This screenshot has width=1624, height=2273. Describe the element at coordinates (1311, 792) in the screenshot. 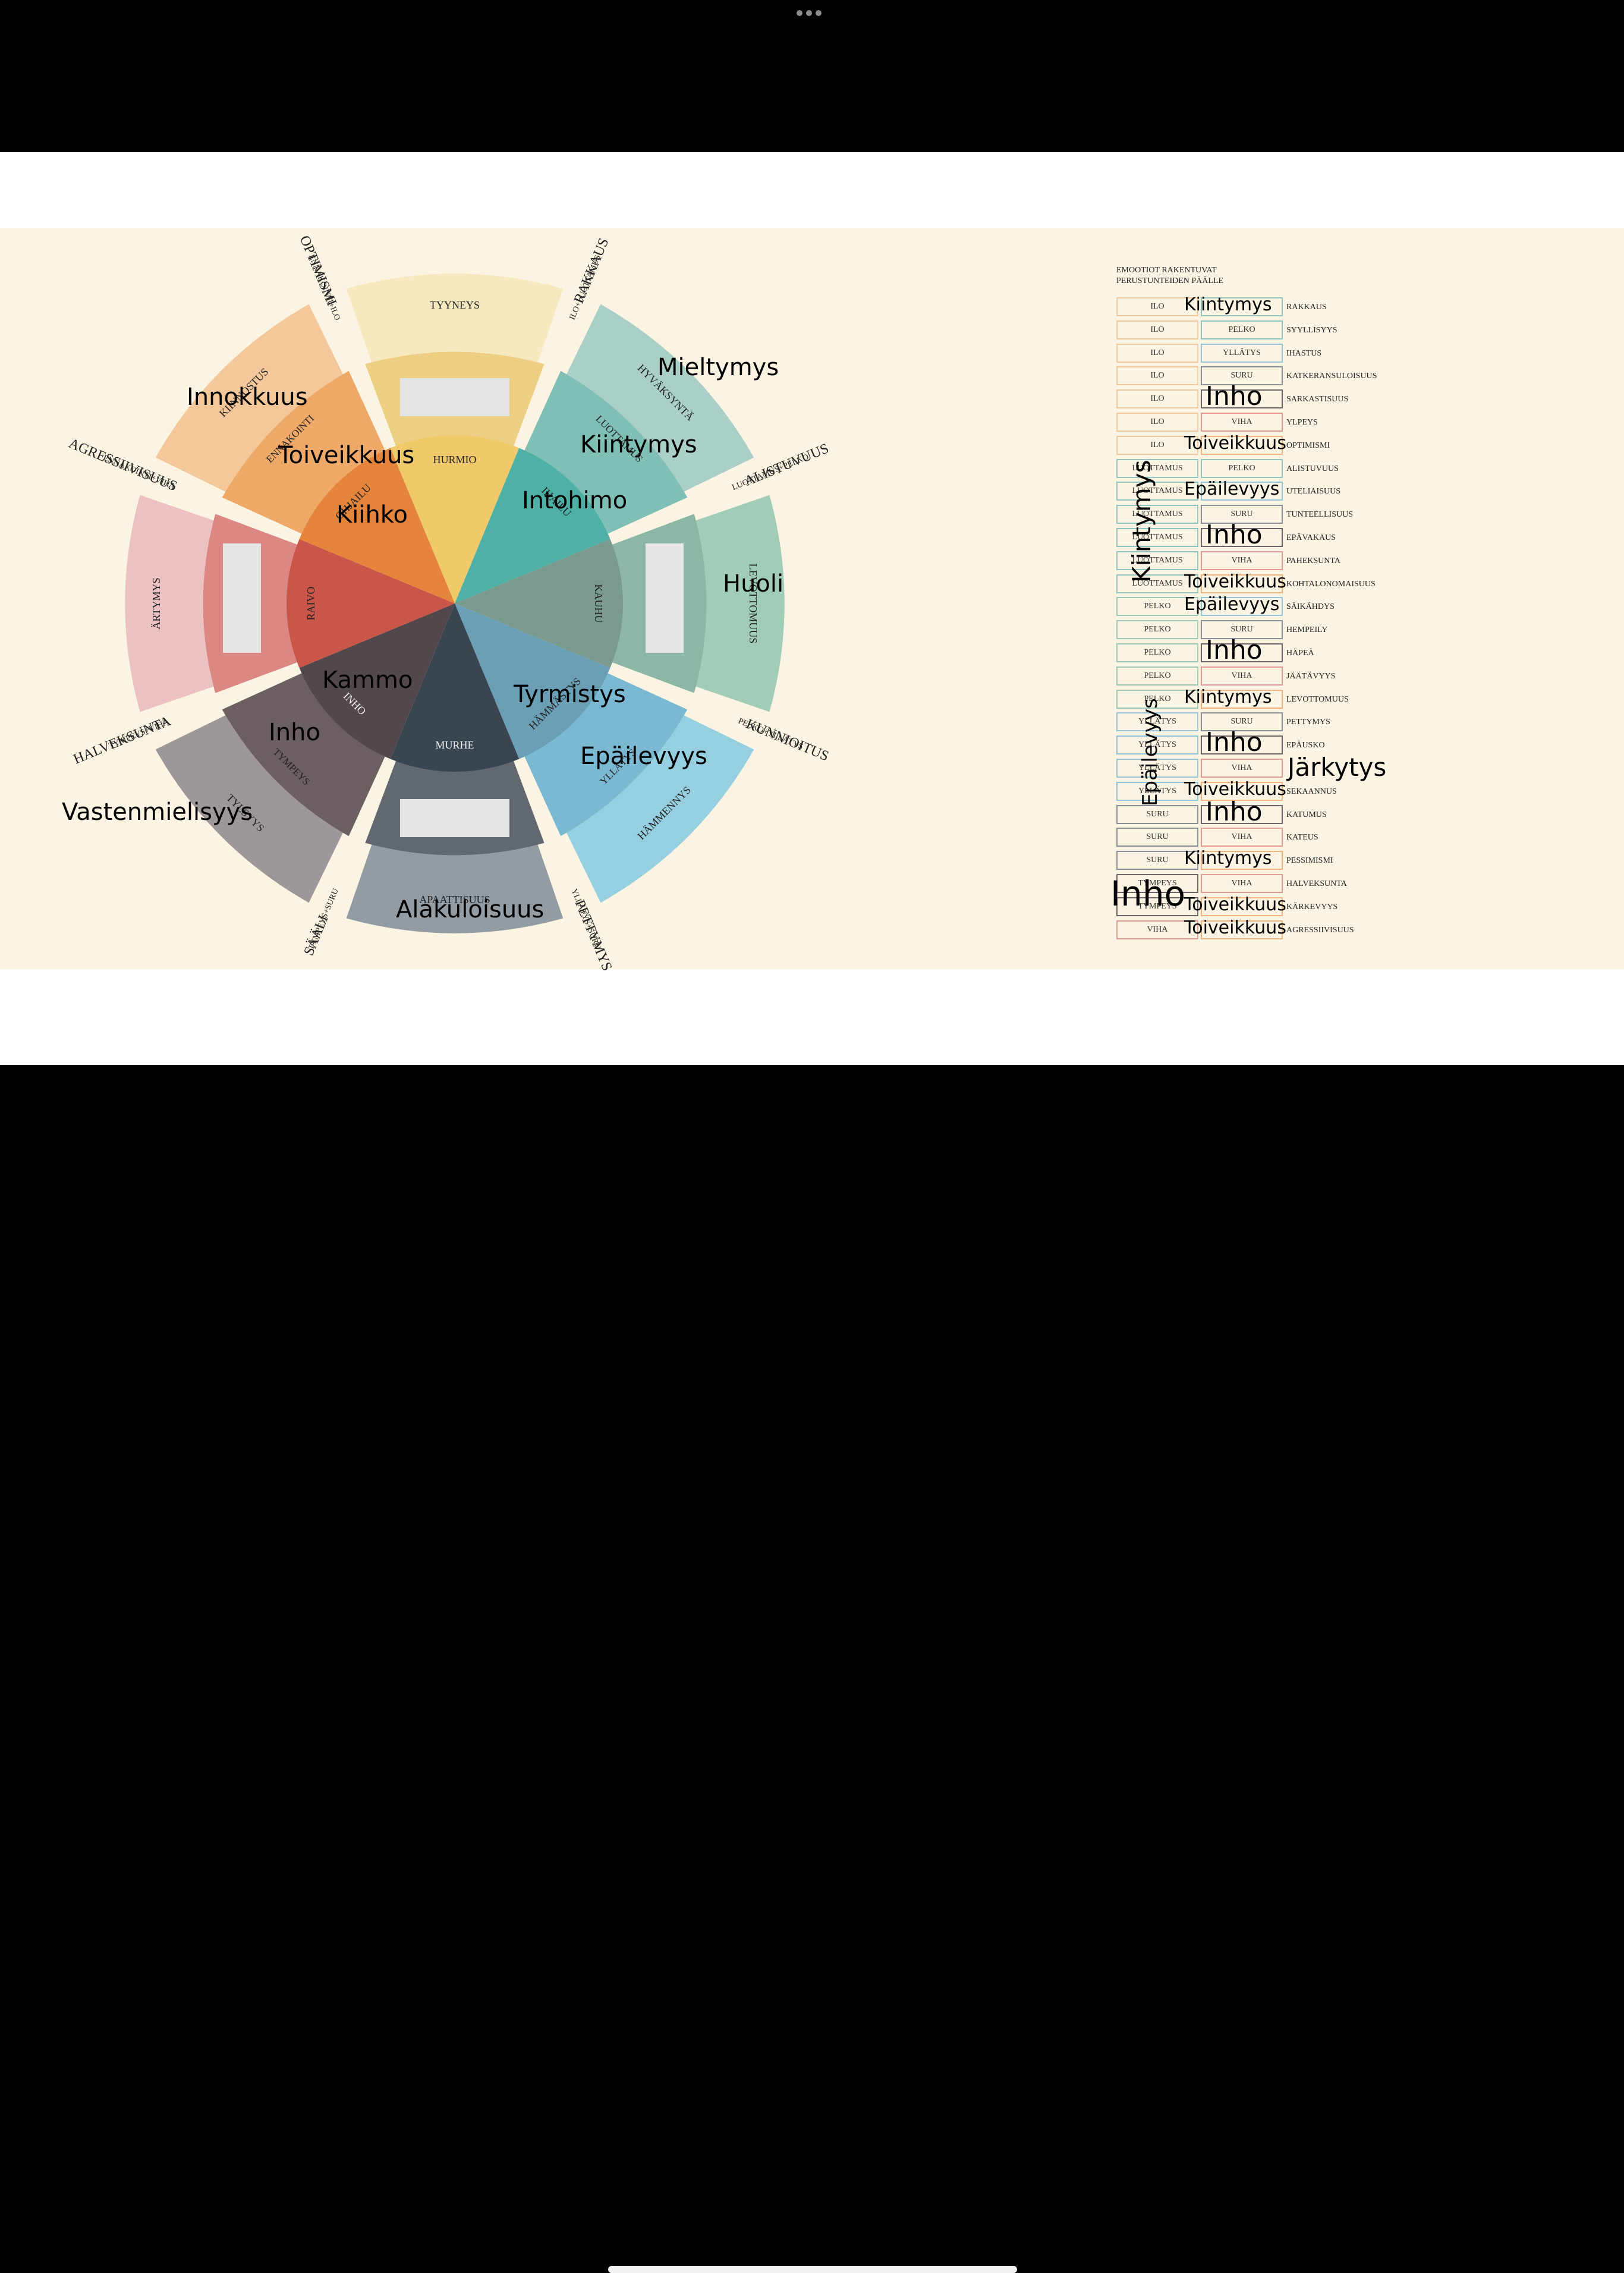

I see `cell-result: SEKAANNUS` at that location.